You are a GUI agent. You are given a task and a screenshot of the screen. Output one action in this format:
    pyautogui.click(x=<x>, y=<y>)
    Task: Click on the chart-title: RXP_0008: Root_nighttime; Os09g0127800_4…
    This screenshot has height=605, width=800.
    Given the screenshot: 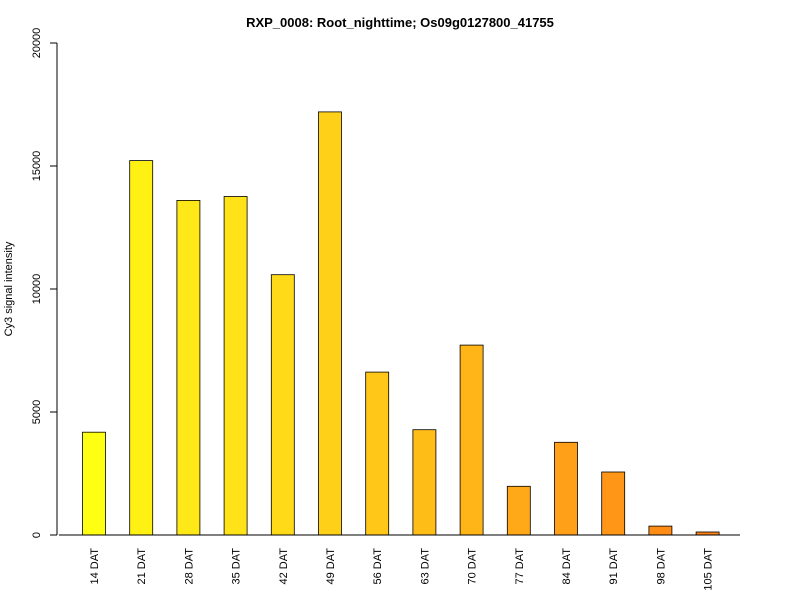 What is the action you would take?
    pyautogui.click(x=400, y=22)
    